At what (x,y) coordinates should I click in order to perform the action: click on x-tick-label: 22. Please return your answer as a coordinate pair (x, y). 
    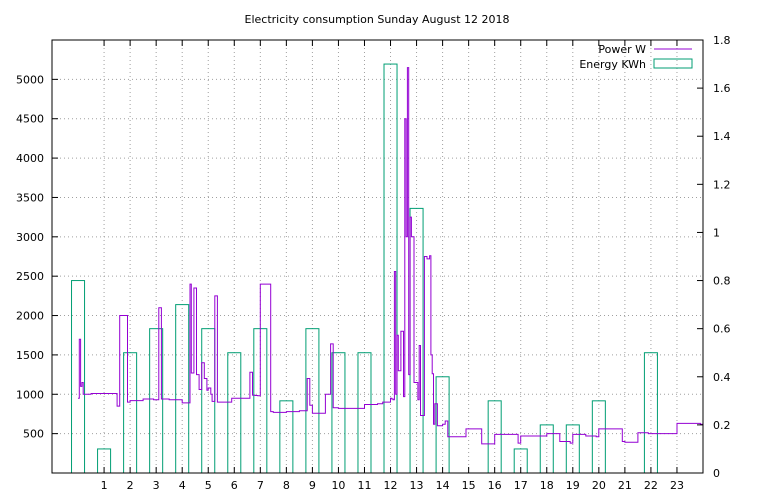
    Looking at the image, I should click on (651, 485).